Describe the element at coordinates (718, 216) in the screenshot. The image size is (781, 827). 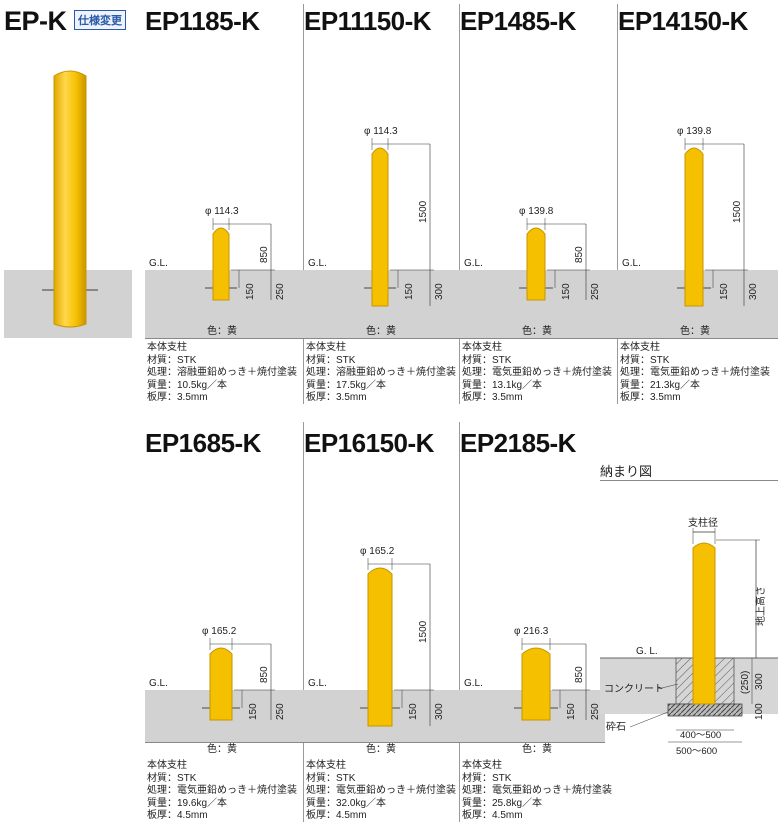
I see `post-drawing: φ 139.8 1500 150 300` at that location.